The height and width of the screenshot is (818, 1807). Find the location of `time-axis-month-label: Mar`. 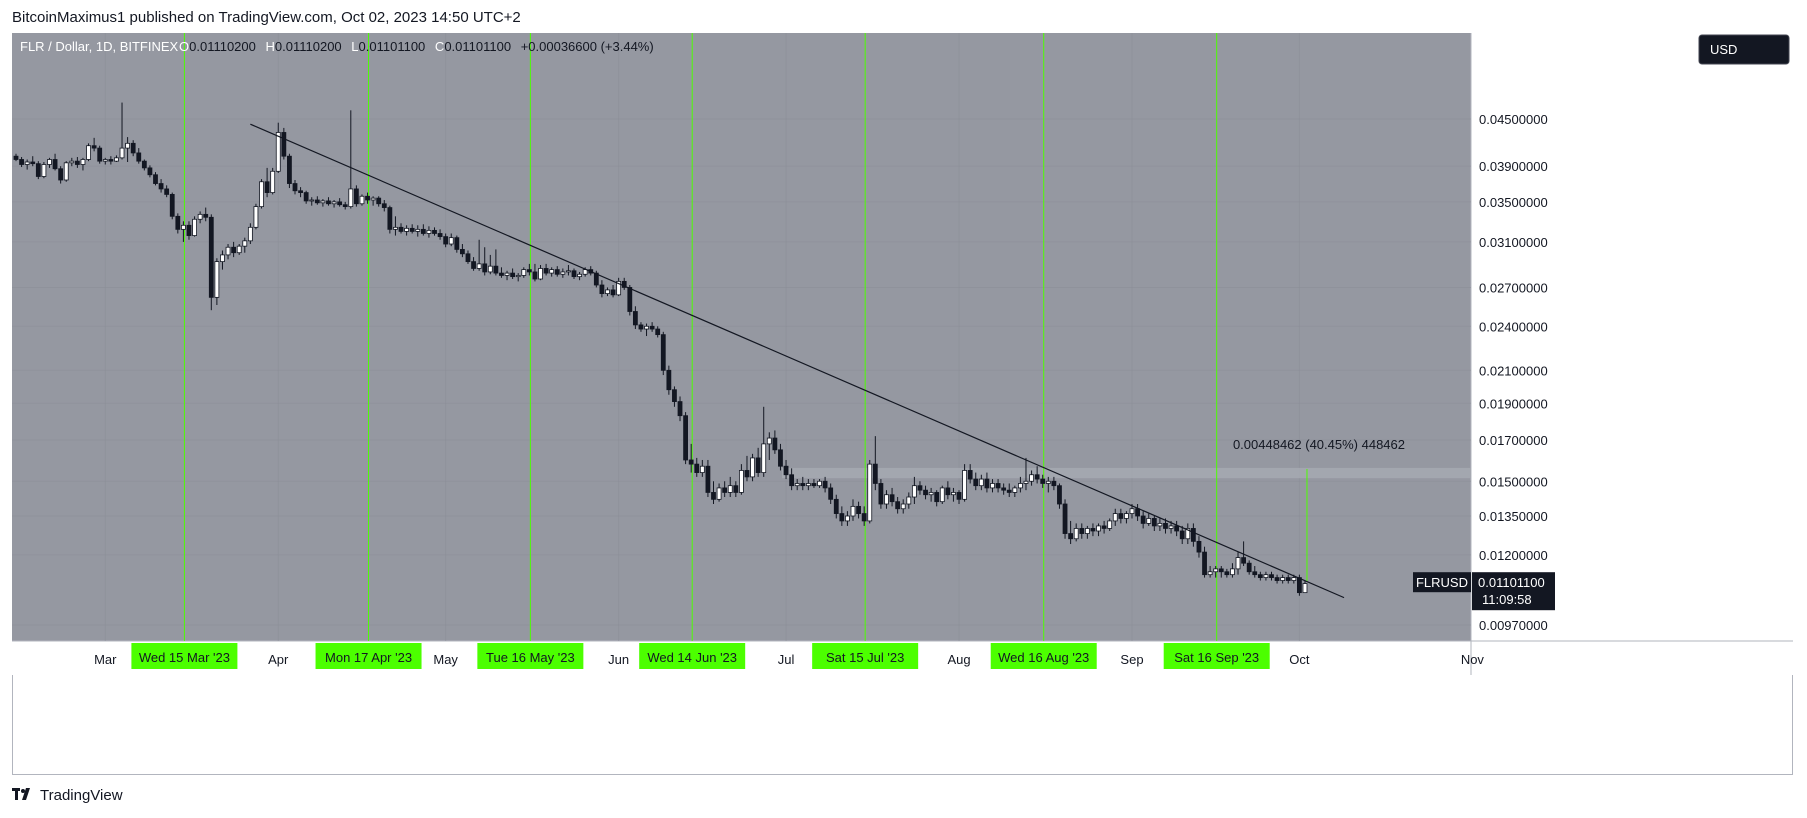

time-axis-month-label: Mar is located at coordinates (105, 659).